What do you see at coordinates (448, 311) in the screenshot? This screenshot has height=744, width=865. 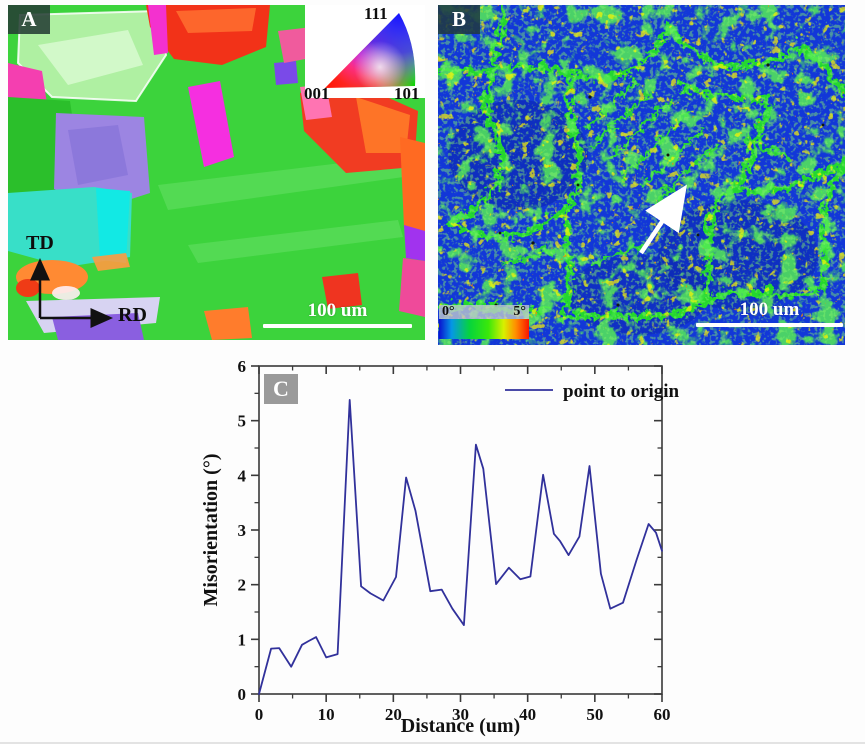 I see `colorbar-min-label: 0°` at bounding box center [448, 311].